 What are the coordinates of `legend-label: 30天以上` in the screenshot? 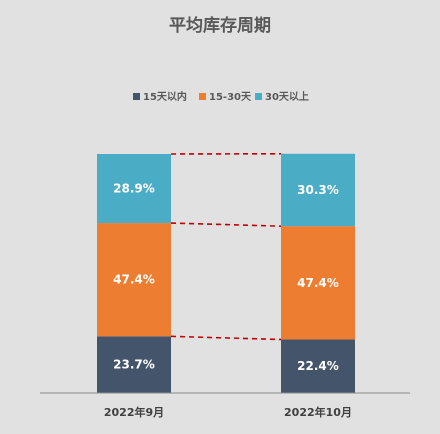 It's located at (287, 96).